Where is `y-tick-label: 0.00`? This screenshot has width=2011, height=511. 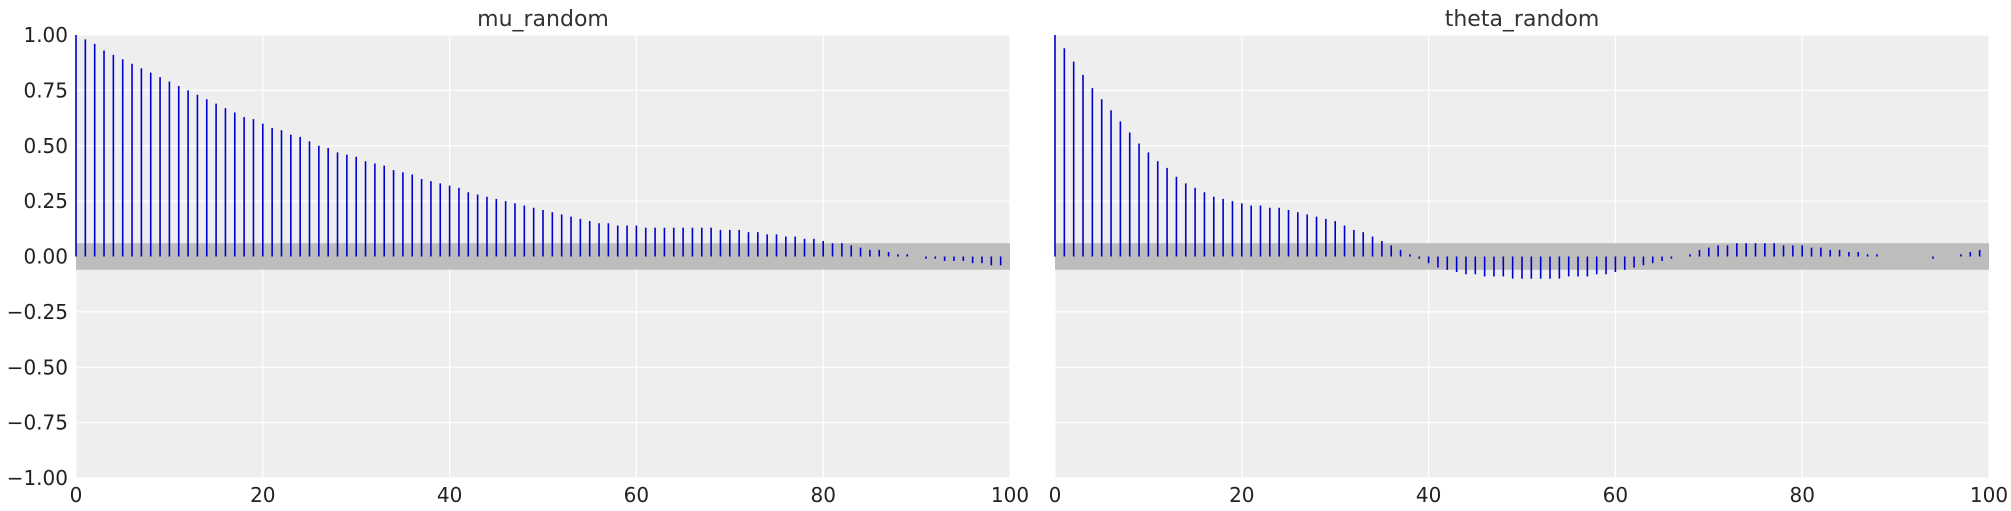 y-tick-label: 0.00 is located at coordinates (45, 257).